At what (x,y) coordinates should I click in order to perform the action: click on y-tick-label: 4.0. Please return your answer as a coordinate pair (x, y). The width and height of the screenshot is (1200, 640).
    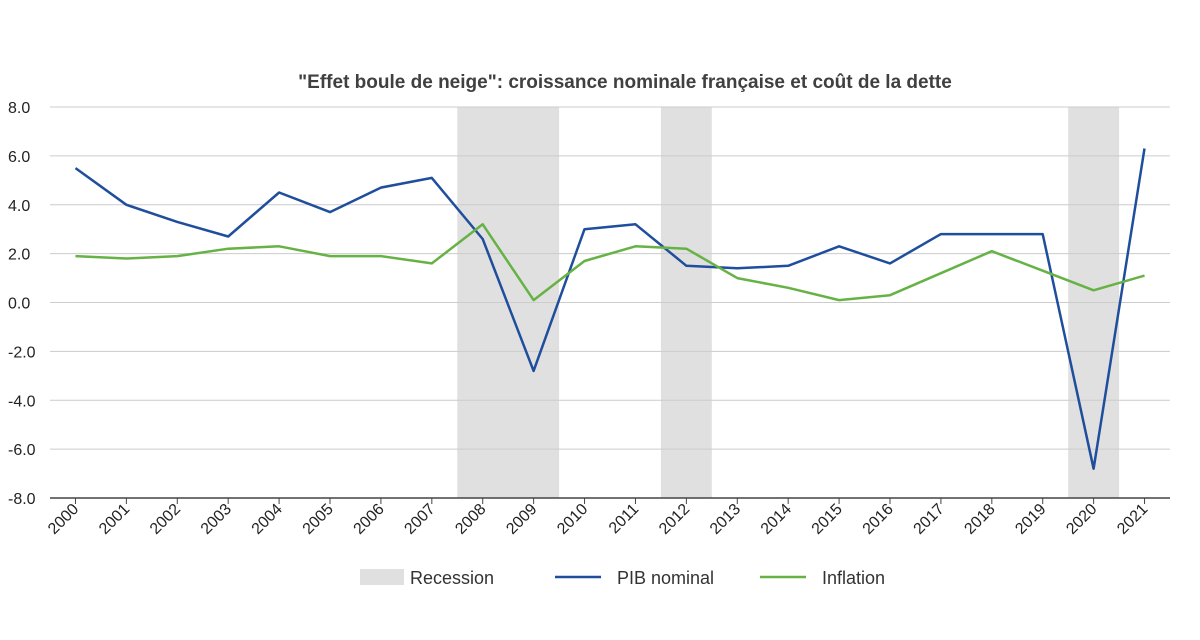
    Looking at the image, I should click on (19, 206).